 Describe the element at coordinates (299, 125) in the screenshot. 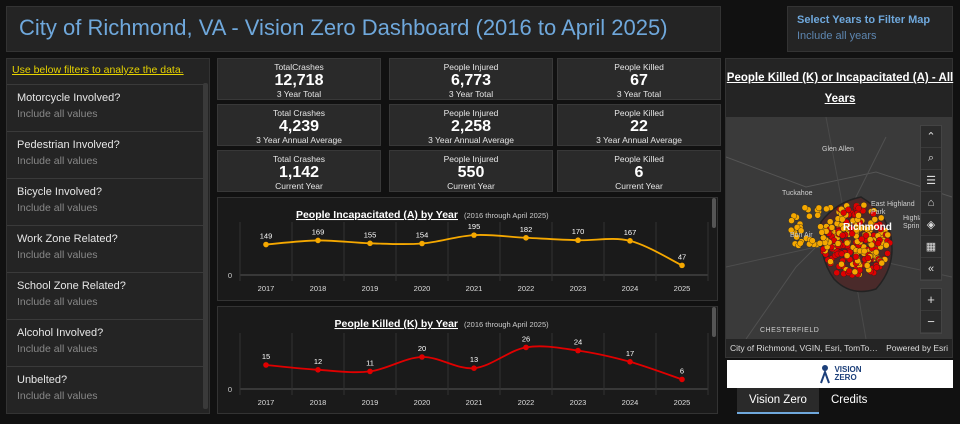

I see `stat-total-crashes-avg: Total Crashes 4,239 3 Year Annual Average` at that location.